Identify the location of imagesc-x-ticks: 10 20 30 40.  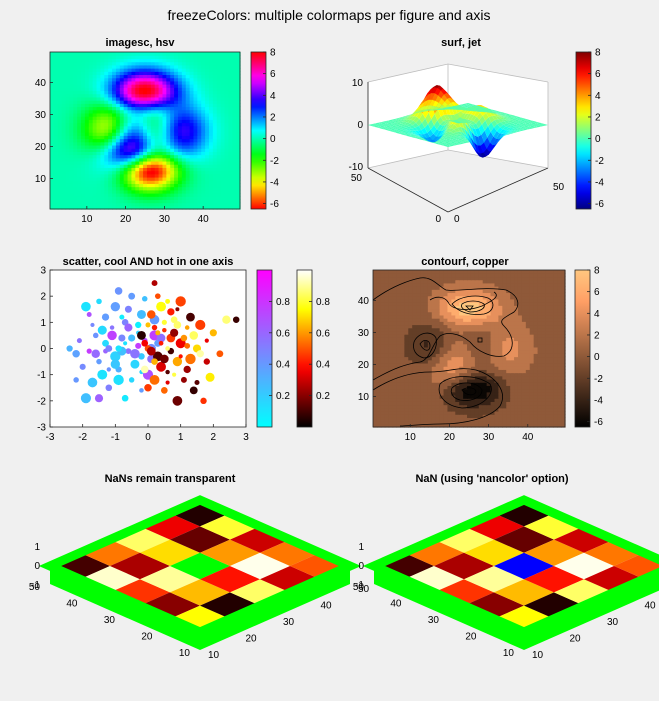
(145, 215).